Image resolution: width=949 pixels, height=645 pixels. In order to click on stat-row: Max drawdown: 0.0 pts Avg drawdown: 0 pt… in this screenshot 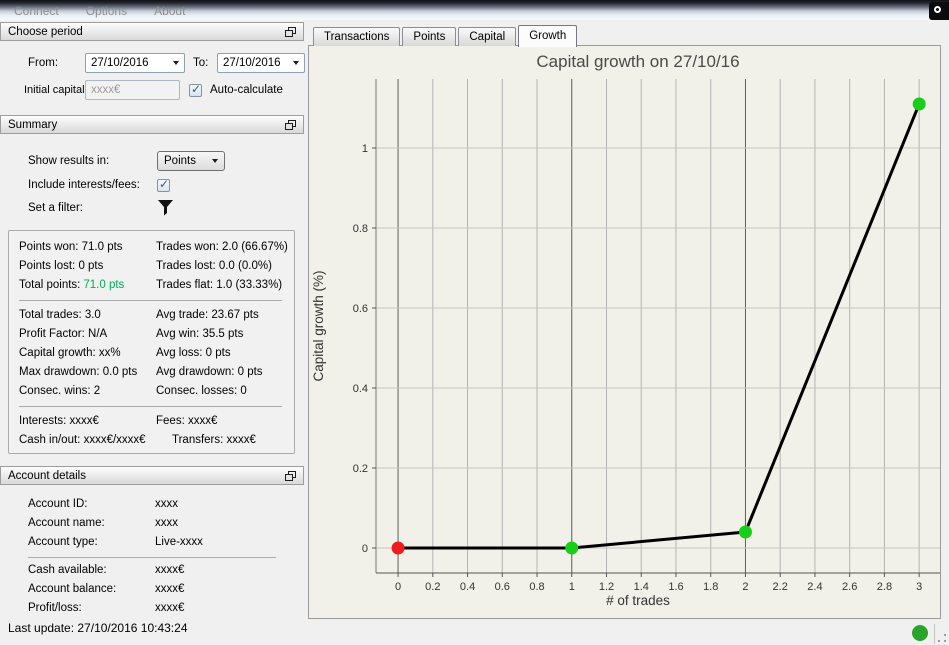, I will do `click(141, 372)`.